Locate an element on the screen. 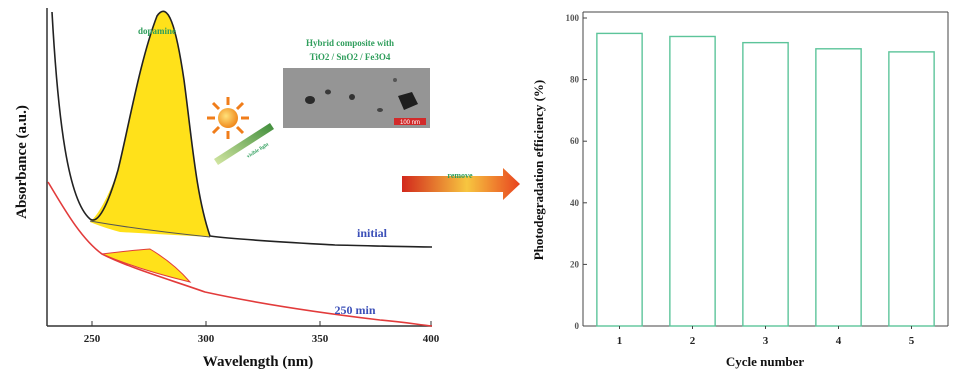  x-tick-label: 4 is located at coordinates (839, 341).